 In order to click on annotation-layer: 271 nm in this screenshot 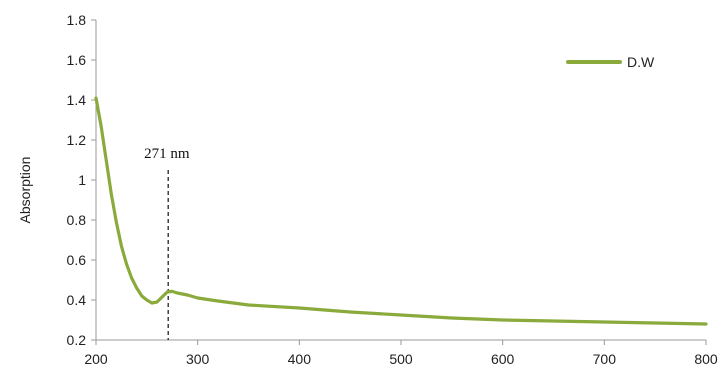, I will do `click(167, 243)`.